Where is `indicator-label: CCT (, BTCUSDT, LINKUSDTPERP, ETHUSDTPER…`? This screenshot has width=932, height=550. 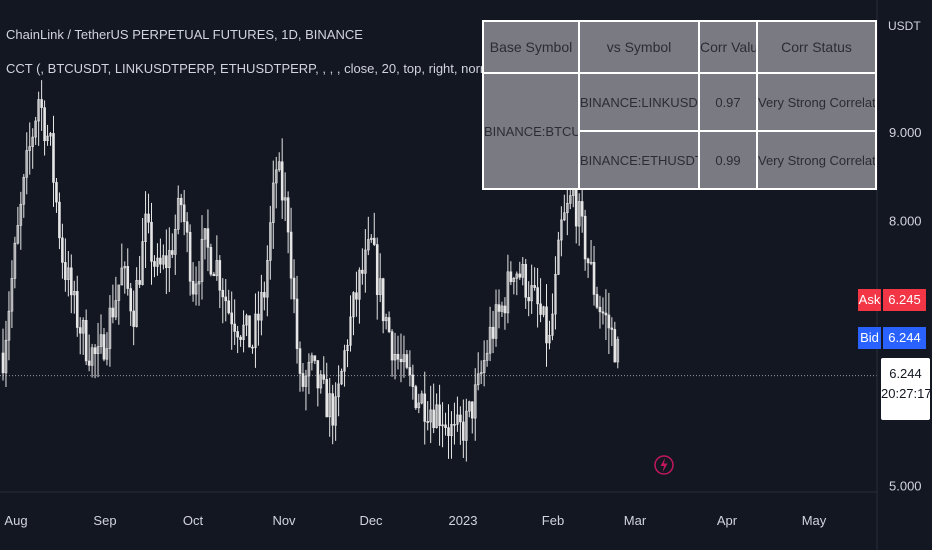 indicator-label: CCT (, BTCUSDT, LINKUSDTPERP, ETHUSDTPER… is located at coordinates (277, 68).